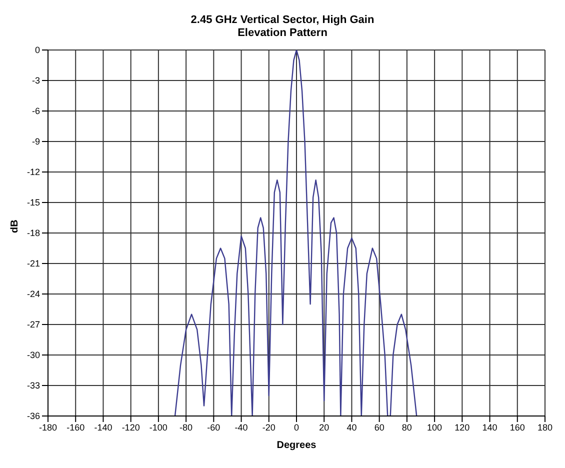 The width and height of the screenshot is (565, 468). Describe the element at coordinates (241, 427) in the screenshot. I see `x-tick-label: -40` at that location.